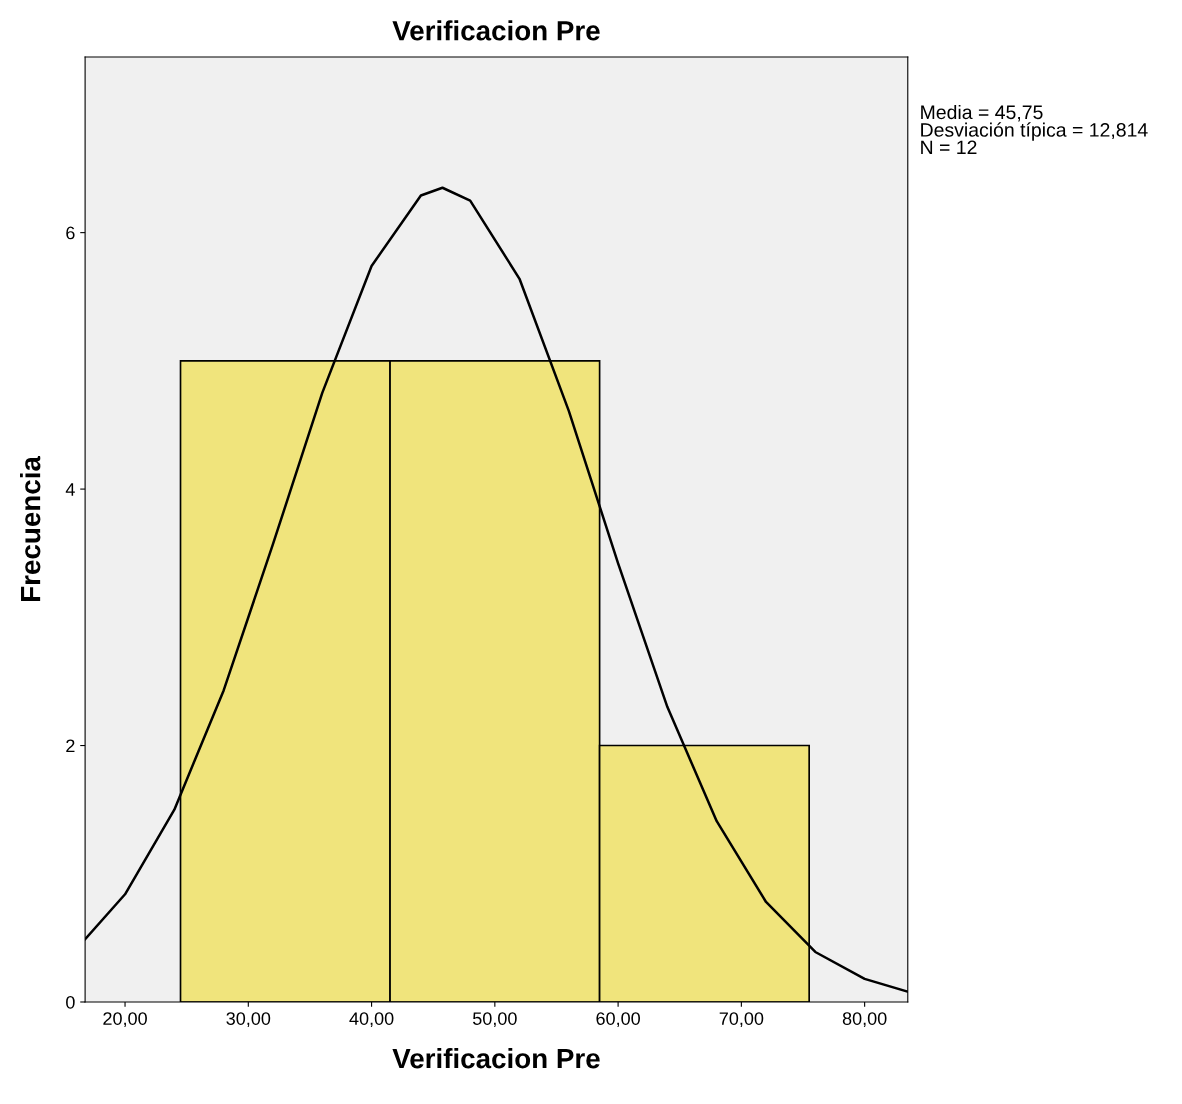  What do you see at coordinates (496, 30) in the screenshot?
I see `chart-title: Verificacion Pre` at bounding box center [496, 30].